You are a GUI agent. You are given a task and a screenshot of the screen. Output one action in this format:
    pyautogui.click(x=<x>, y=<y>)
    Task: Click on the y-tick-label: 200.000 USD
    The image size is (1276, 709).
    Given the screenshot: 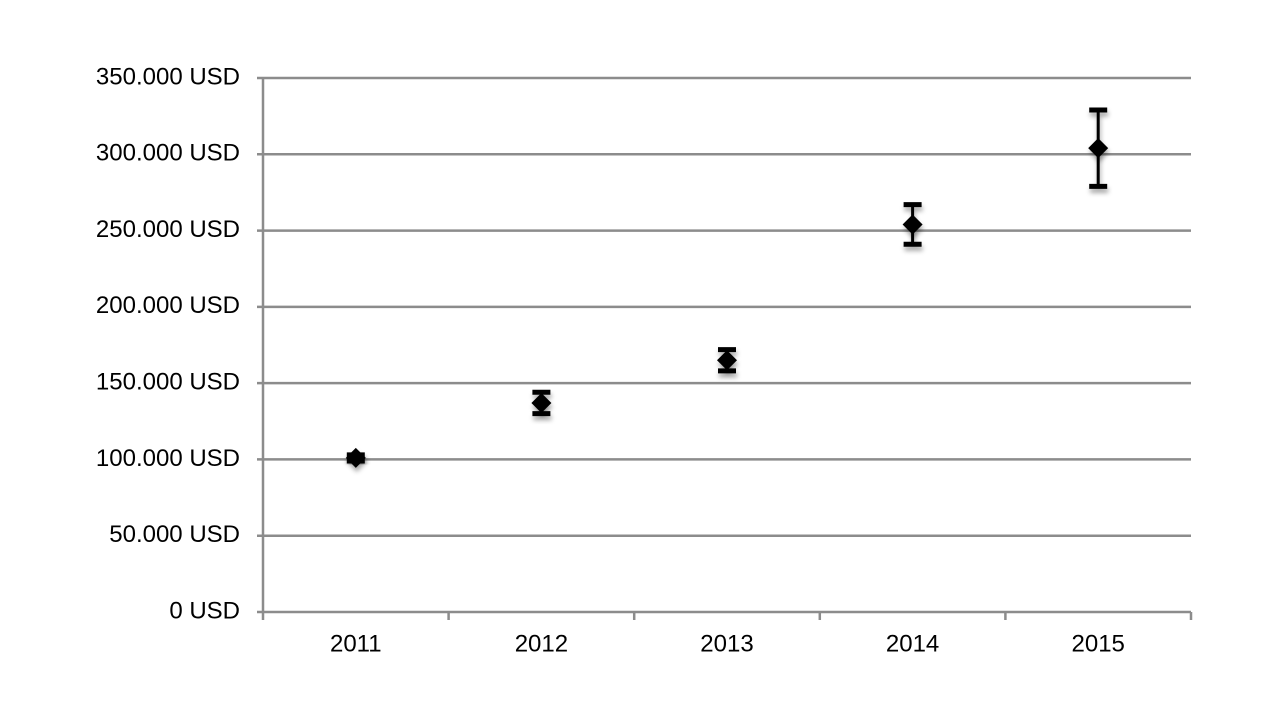 What is the action you would take?
    pyautogui.click(x=168, y=305)
    